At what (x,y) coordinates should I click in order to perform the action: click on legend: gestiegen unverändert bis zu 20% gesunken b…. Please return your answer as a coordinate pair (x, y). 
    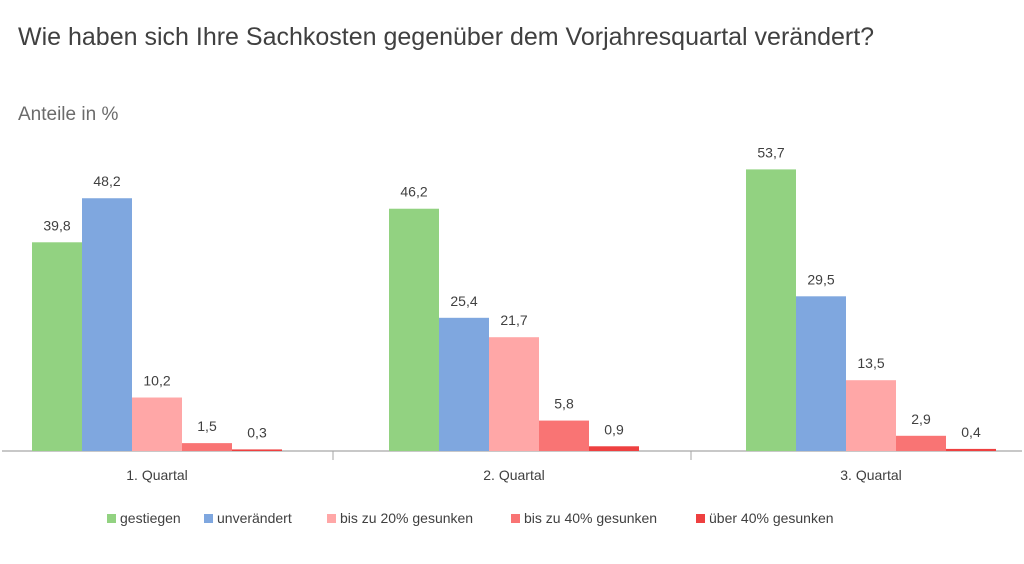
    Looking at the image, I should click on (470, 518).